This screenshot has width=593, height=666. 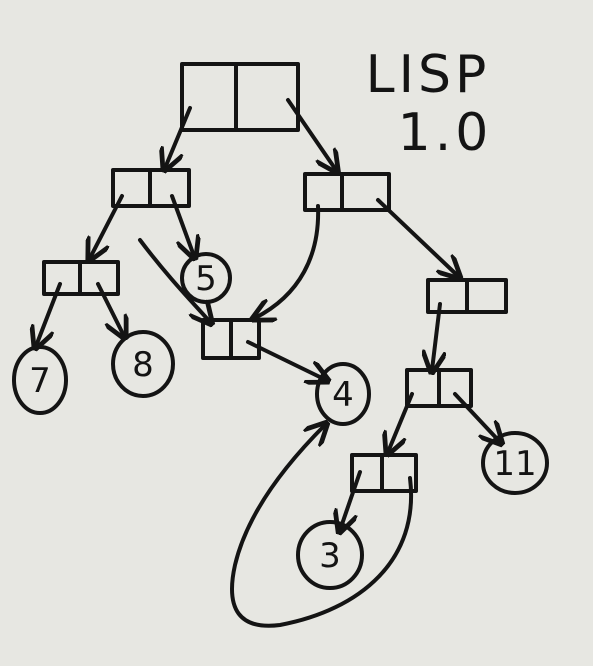 I want to click on cons-cell-left-left, so click(x=81, y=278).